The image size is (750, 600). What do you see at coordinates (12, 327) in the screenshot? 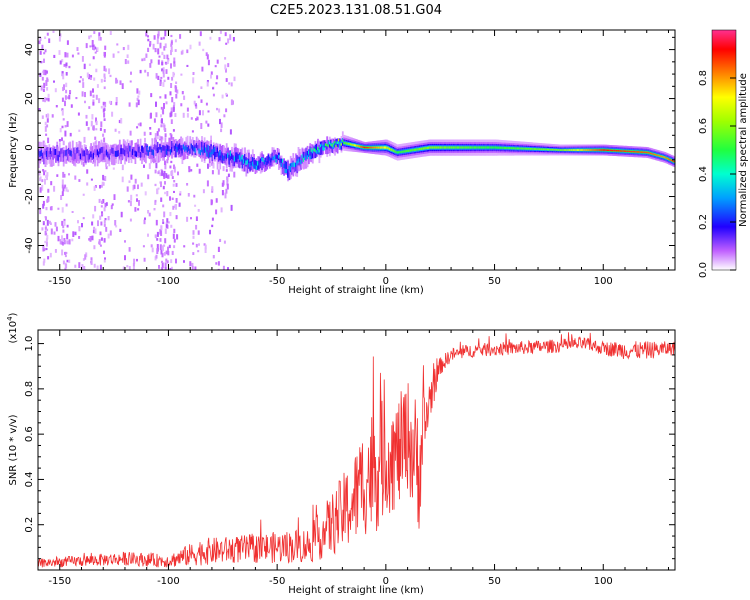
I see `snr-scale-note: (x104)` at bounding box center [12, 327].